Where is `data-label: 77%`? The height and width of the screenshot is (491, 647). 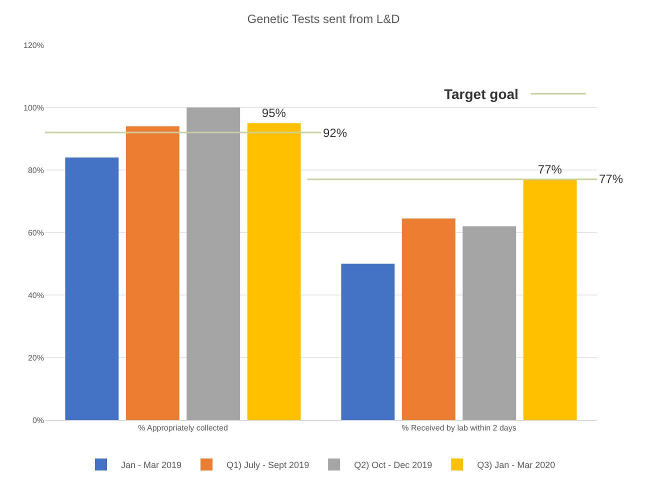 data-label: 77% is located at coordinates (550, 169).